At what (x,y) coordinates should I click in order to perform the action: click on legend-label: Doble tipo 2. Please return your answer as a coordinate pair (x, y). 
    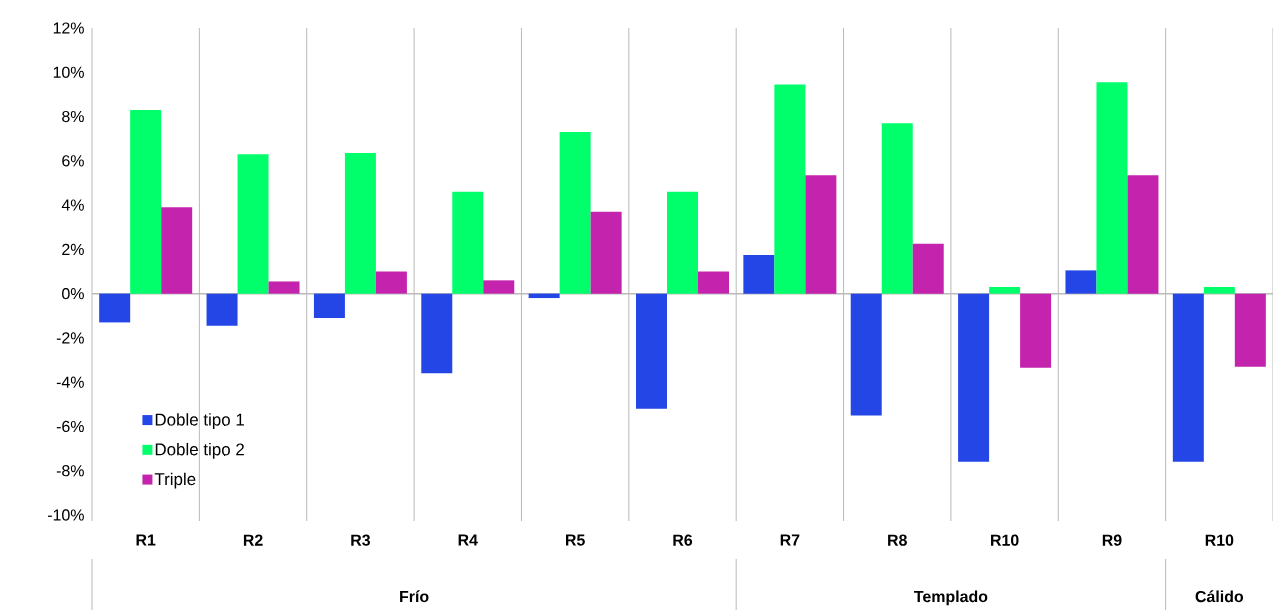
    Looking at the image, I should click on (199, 450).